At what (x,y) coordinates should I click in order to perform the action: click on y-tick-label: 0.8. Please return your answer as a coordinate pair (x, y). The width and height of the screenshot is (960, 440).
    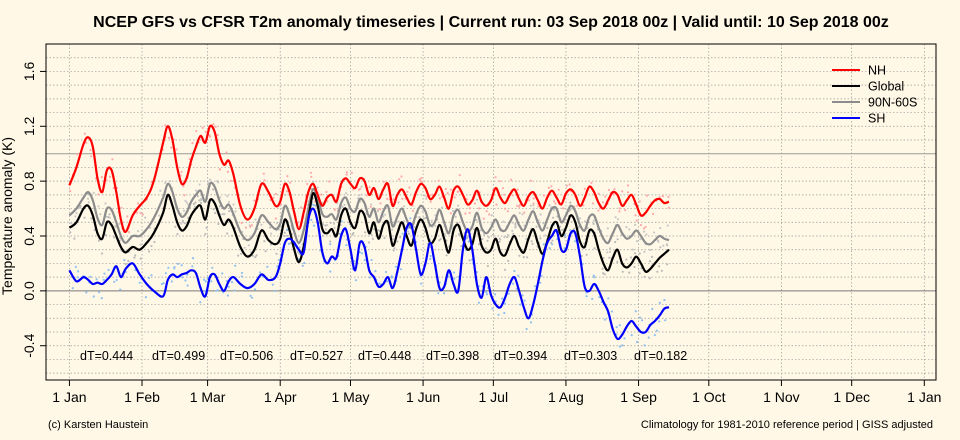
    Looking at the image, I should click on (29, 181).